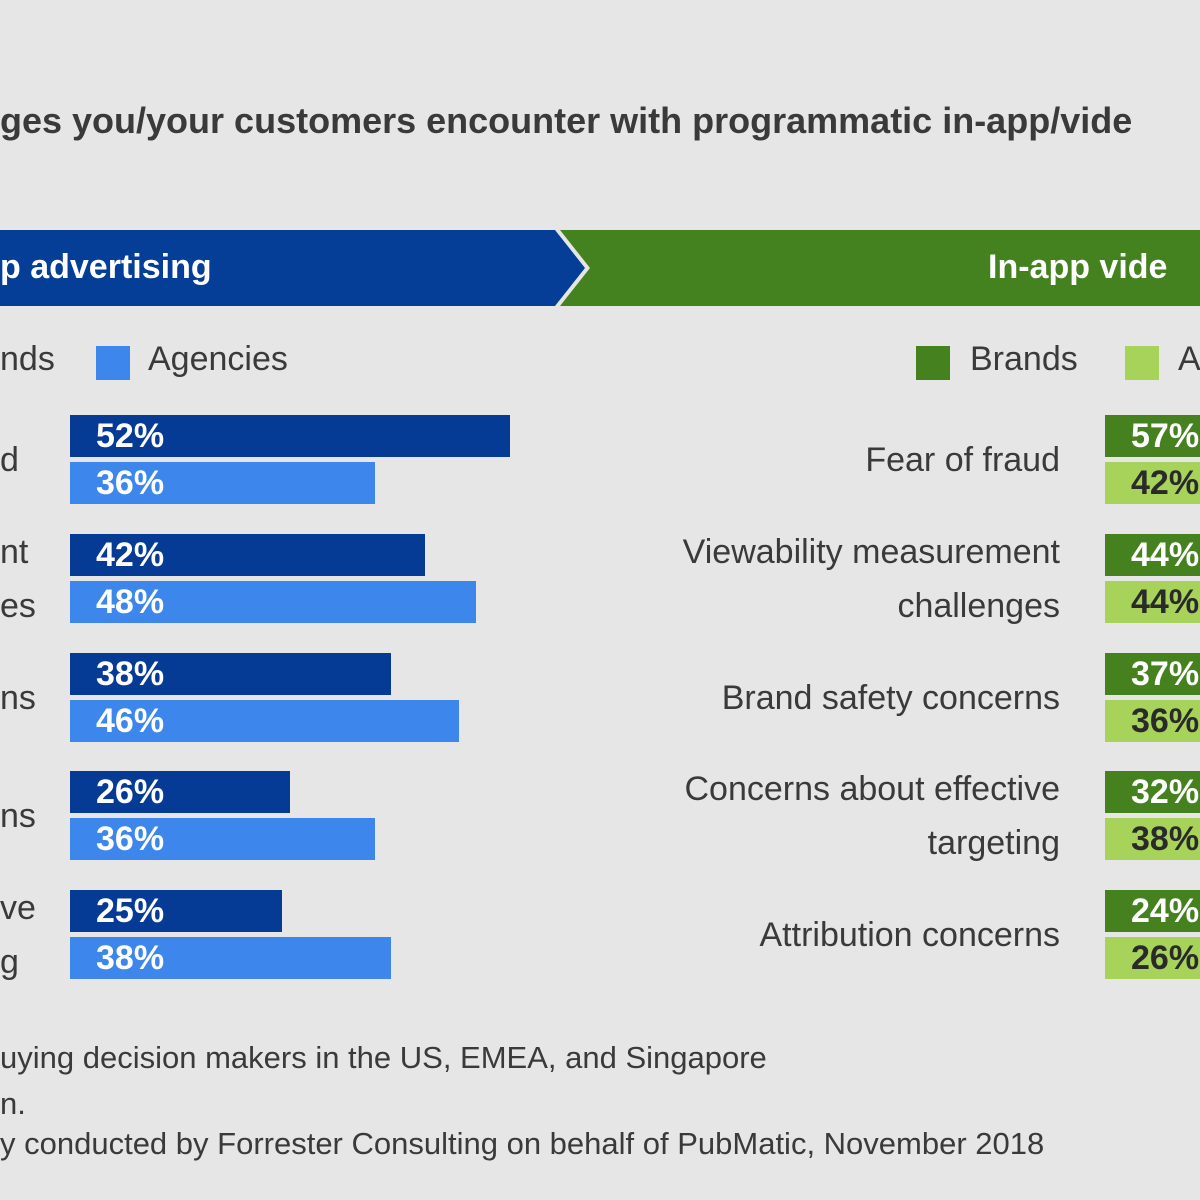  I want to click on video-category-label-line: Viewability measurement, so click(871, 552).